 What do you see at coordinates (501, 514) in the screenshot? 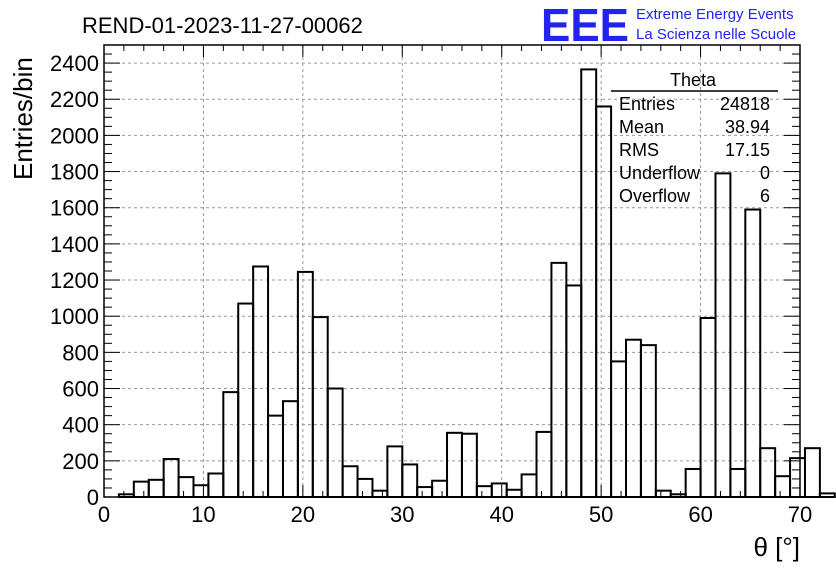
I see `x-tick-label: 40` at bounding box center [501, 514].